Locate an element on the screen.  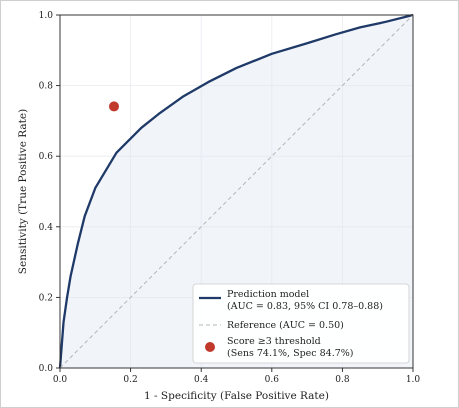
y-tick-label: 0.4 is located at coordinates (46, 228).